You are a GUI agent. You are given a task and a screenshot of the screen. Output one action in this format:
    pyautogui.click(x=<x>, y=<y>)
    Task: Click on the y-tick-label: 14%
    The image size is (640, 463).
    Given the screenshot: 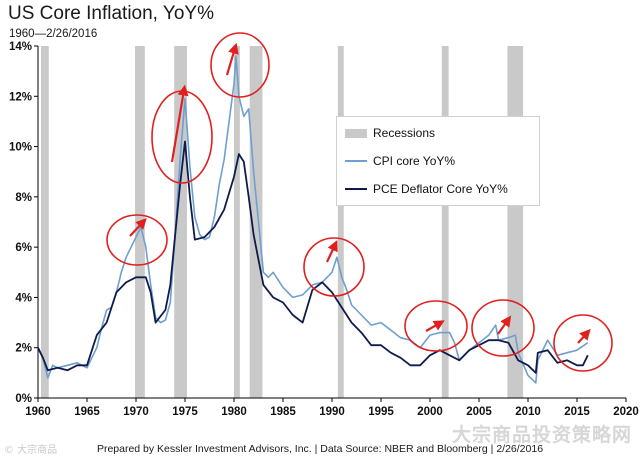 What is the action you would take?
    pyautogui.click(x=20, y=47)
    